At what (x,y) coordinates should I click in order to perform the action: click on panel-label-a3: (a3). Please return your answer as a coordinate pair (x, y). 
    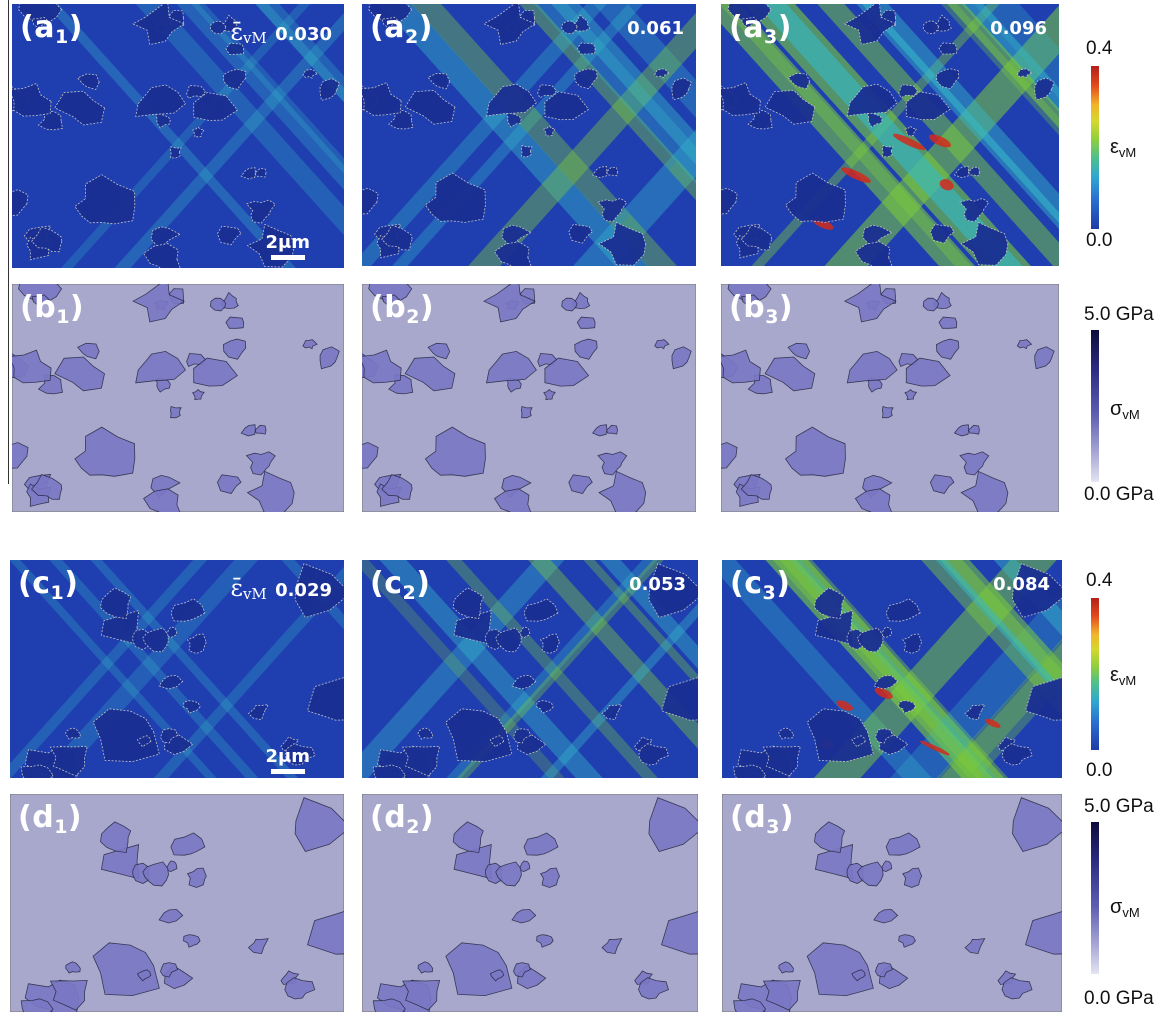
    Looking at the image, I should click on (760, 29).